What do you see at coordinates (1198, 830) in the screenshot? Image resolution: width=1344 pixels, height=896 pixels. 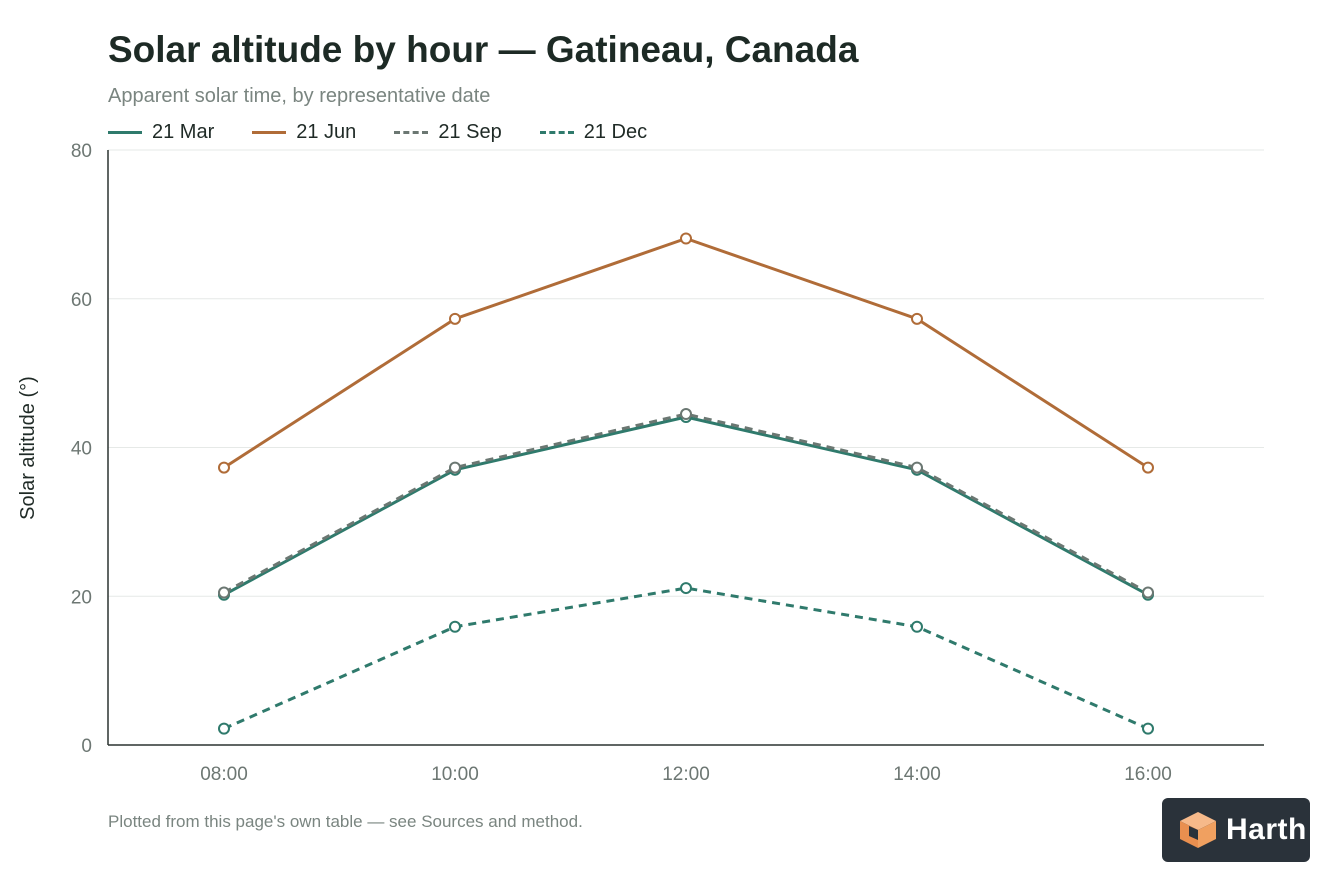 I see `cube-logo-icon` at bounding box center [1198, 830].